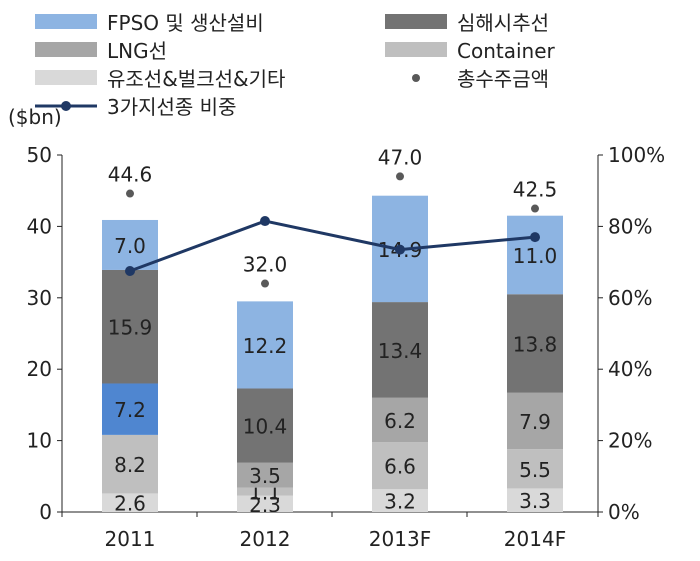  Describe the element at coordinates (630, 369) in the screenshot. I see `y-tick-label-right: 40%` at that location.